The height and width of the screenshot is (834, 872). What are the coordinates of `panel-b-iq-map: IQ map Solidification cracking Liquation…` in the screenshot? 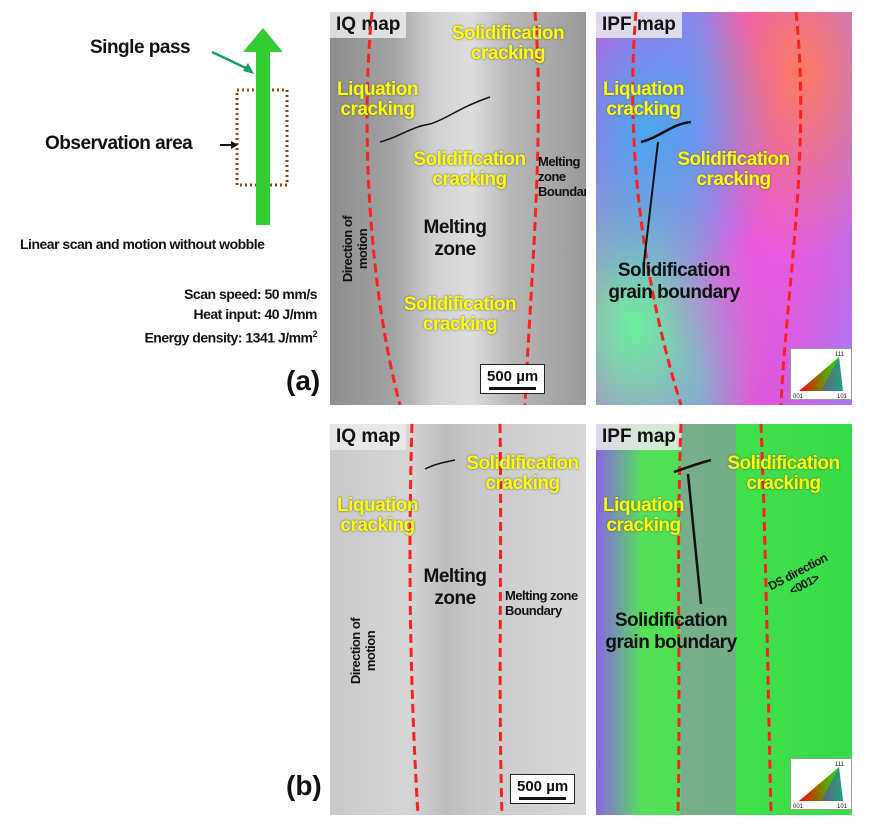 It's located at (458, 619).